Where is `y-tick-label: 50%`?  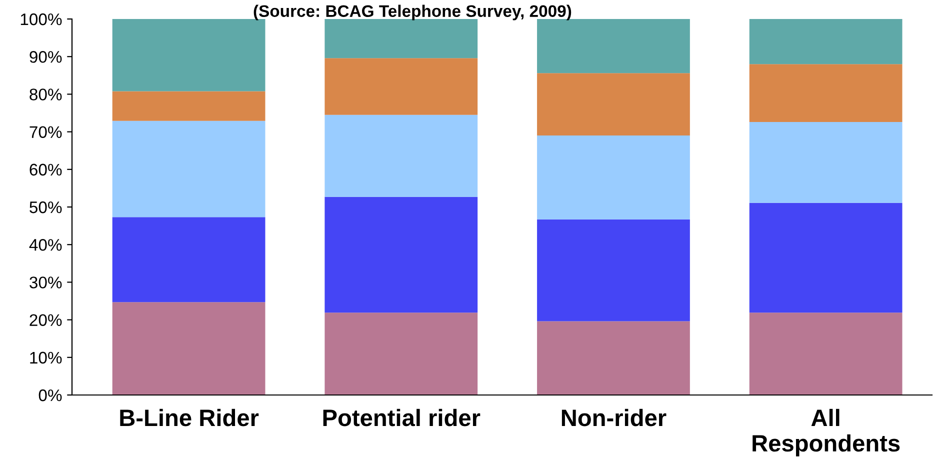
y-tick-label: 50% is located at coordinates (46, 207).